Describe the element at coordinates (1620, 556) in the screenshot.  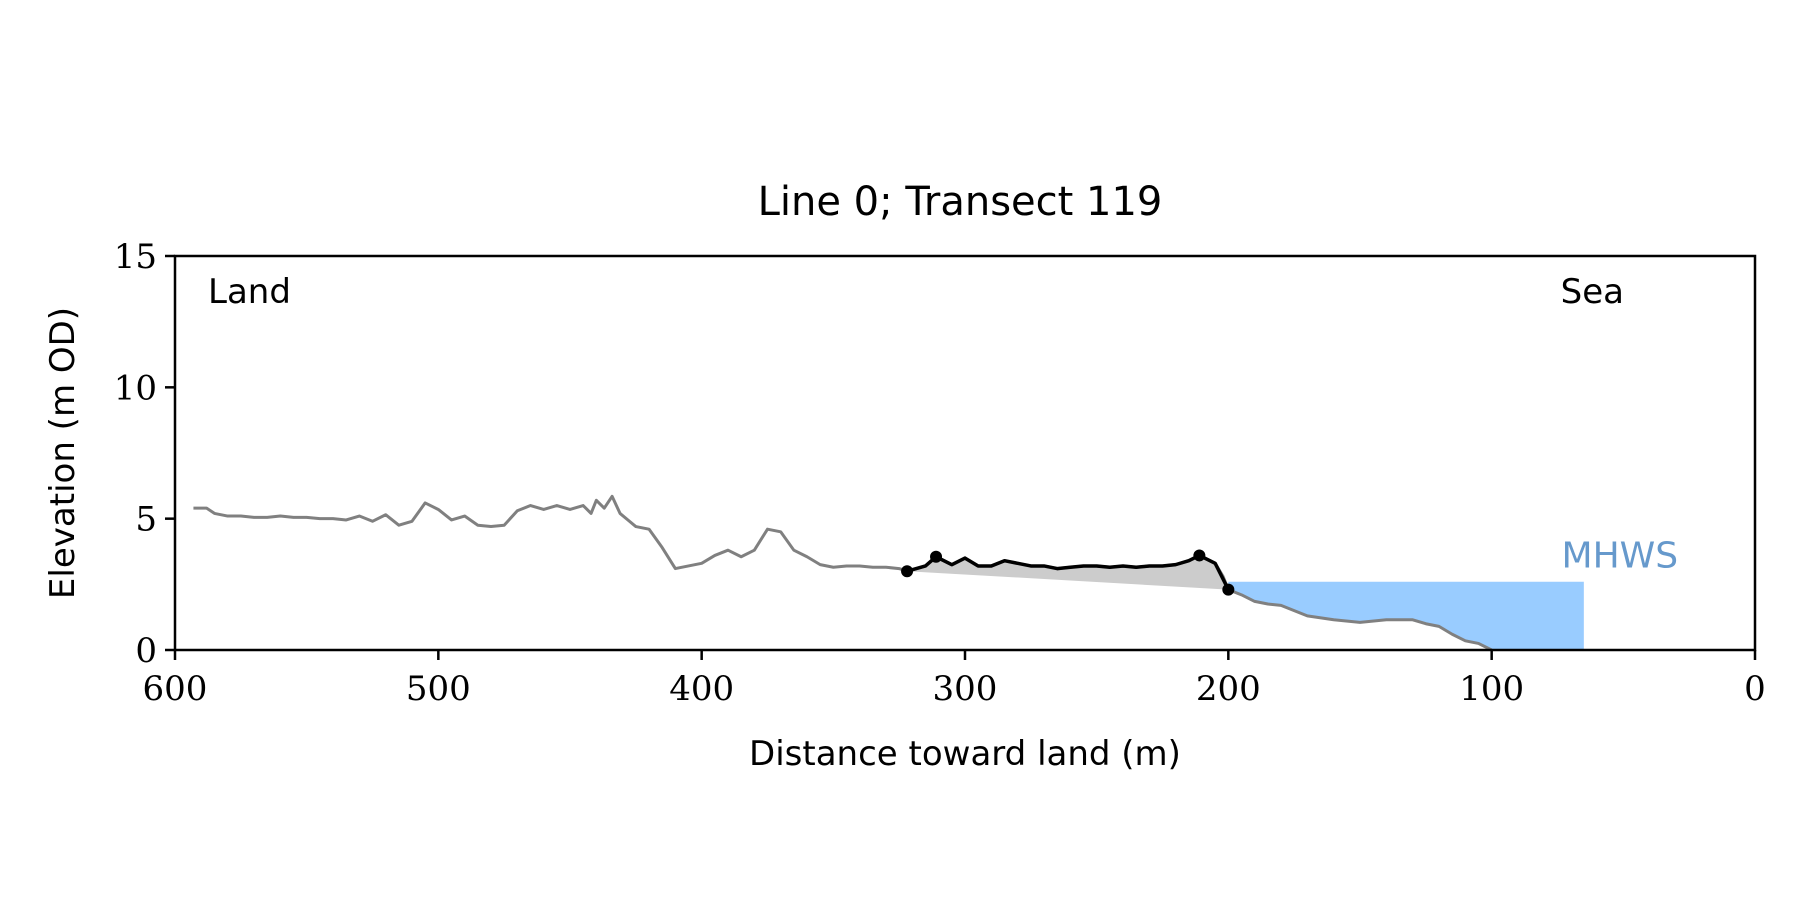
I see `mhws-annotation: MHWS` at that location.